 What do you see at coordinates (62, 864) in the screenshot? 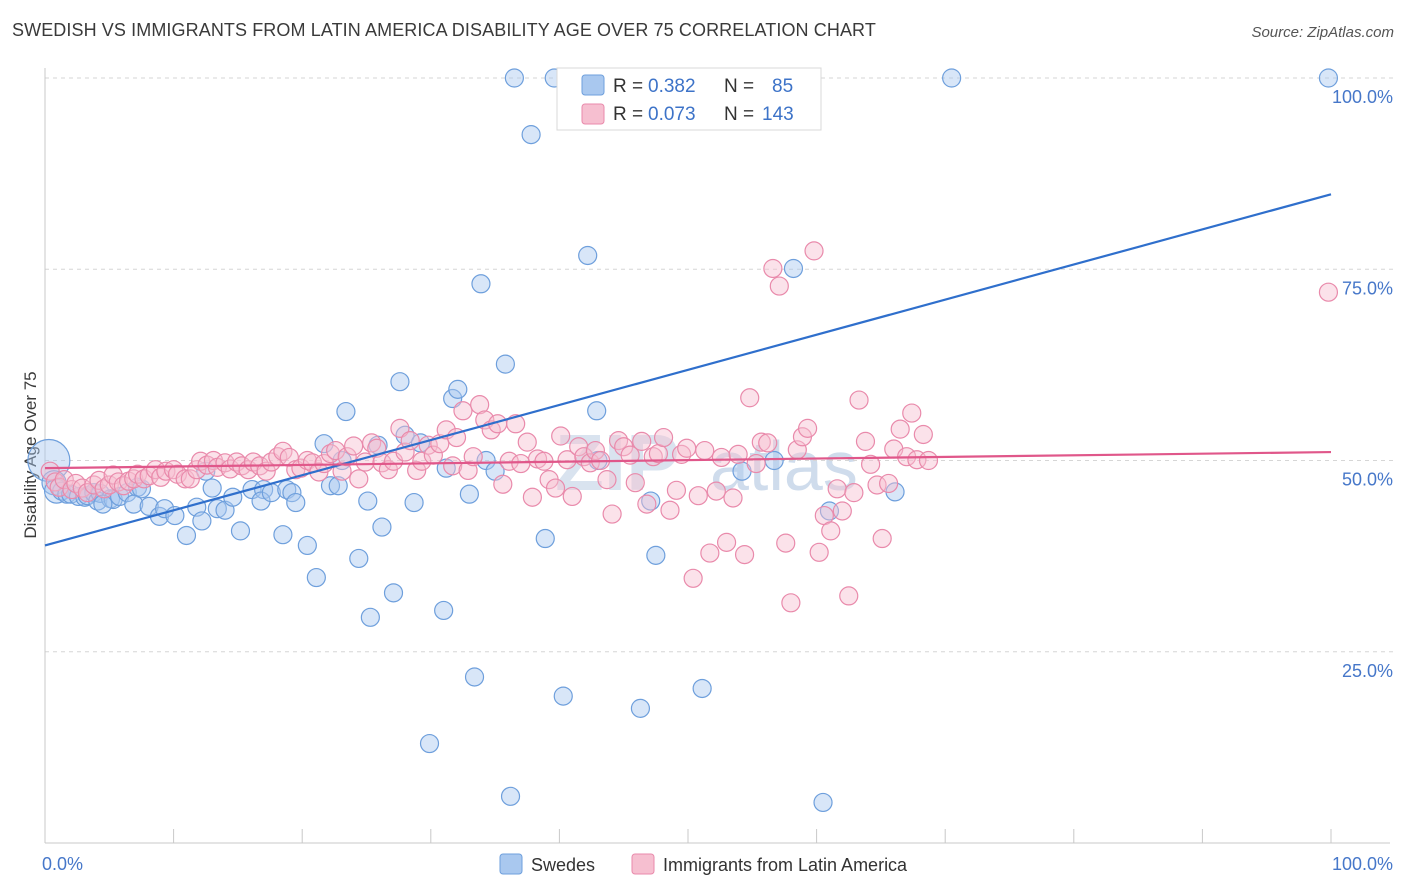
I see `x-tick-label-0: 0.0%` at bounding box center [62, 864].